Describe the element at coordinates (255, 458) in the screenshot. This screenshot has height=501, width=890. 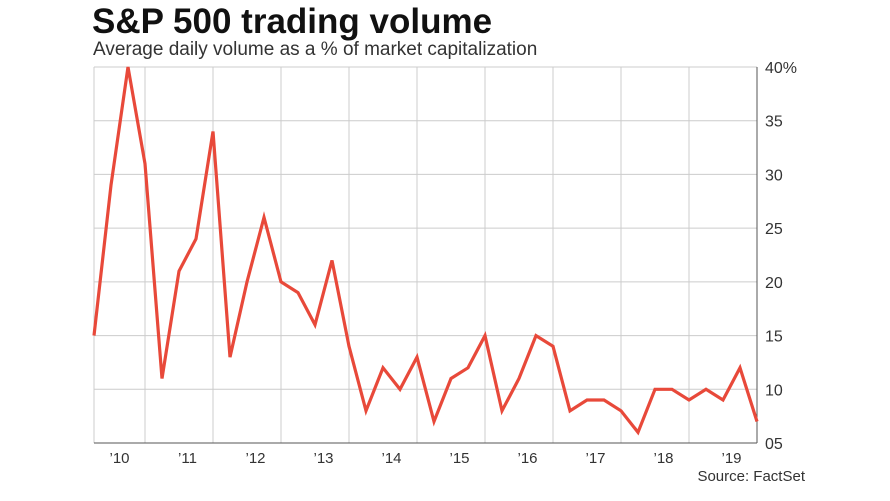
I see `x-tick-label: ’12` at that location.